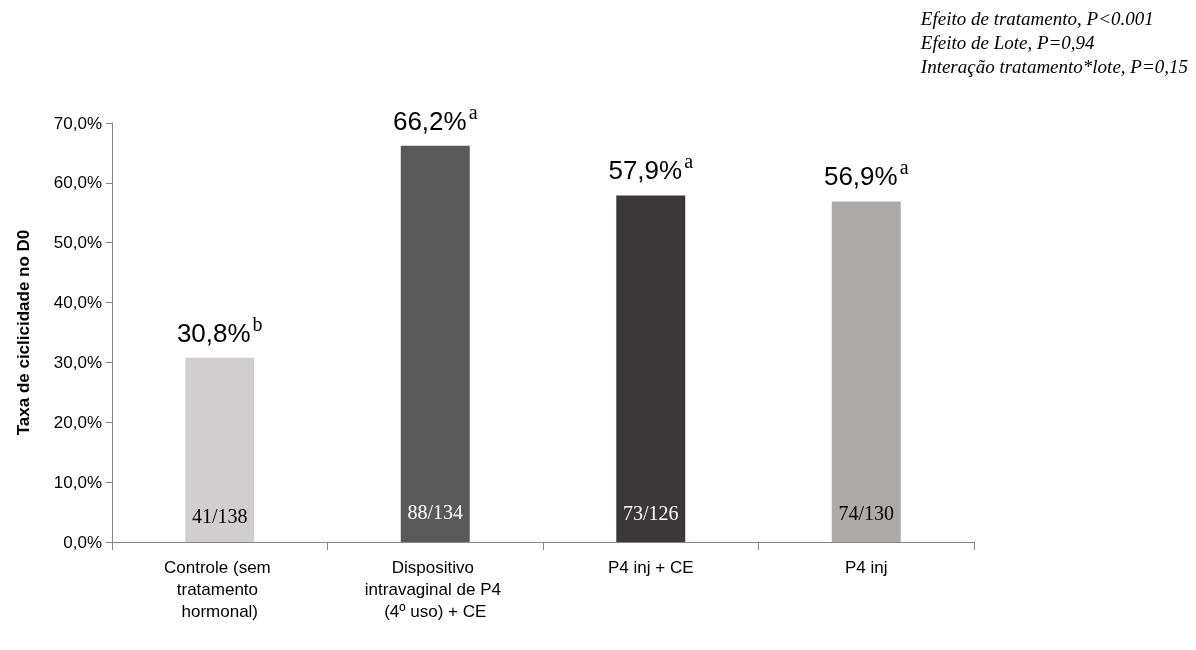 This screenshot has width=1196, height=650. What do you see at coordinates (77, 362) in the screenshot?
I see `y-tick-label: 30,0%` at bounding box center [77, 362].